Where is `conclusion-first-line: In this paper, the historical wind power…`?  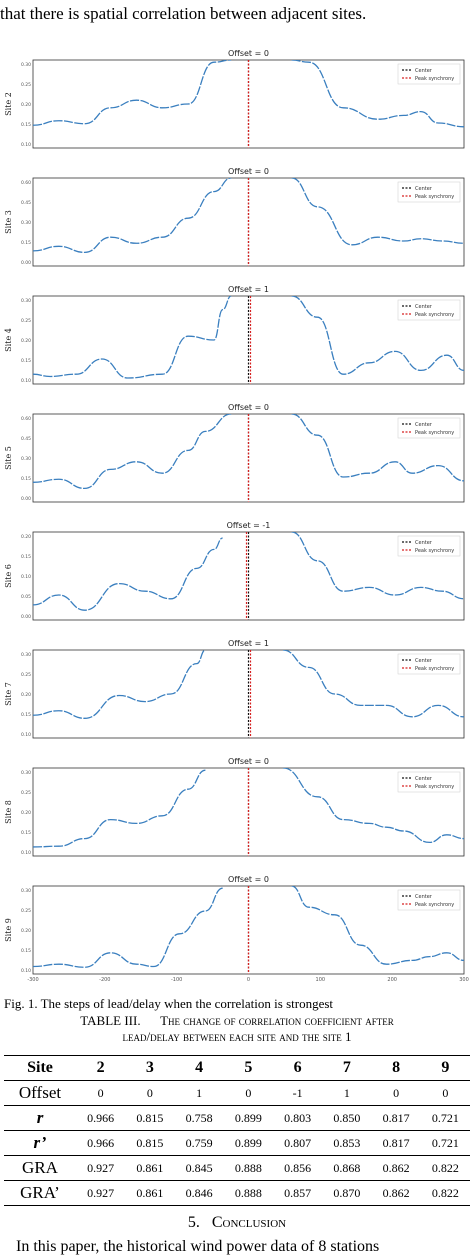
conclusion-first-line: In this paper, the historical wind power… is located at coordinates (198, 1246).